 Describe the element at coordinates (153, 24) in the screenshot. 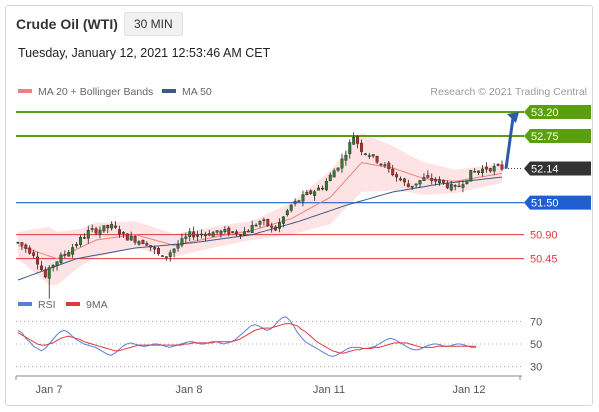

I see `timeframe-badge: 30 MIN` at that location.